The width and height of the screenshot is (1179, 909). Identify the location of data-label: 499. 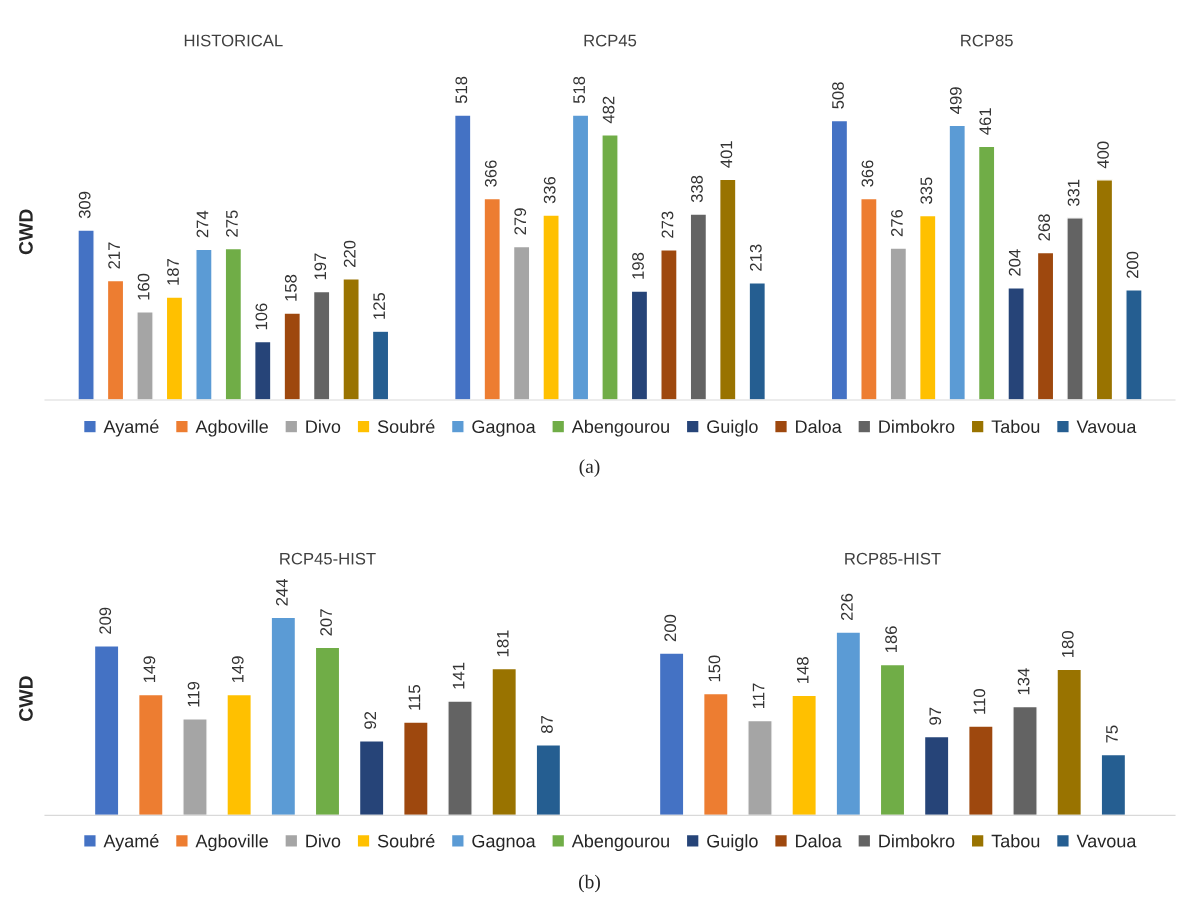
(955, 100).